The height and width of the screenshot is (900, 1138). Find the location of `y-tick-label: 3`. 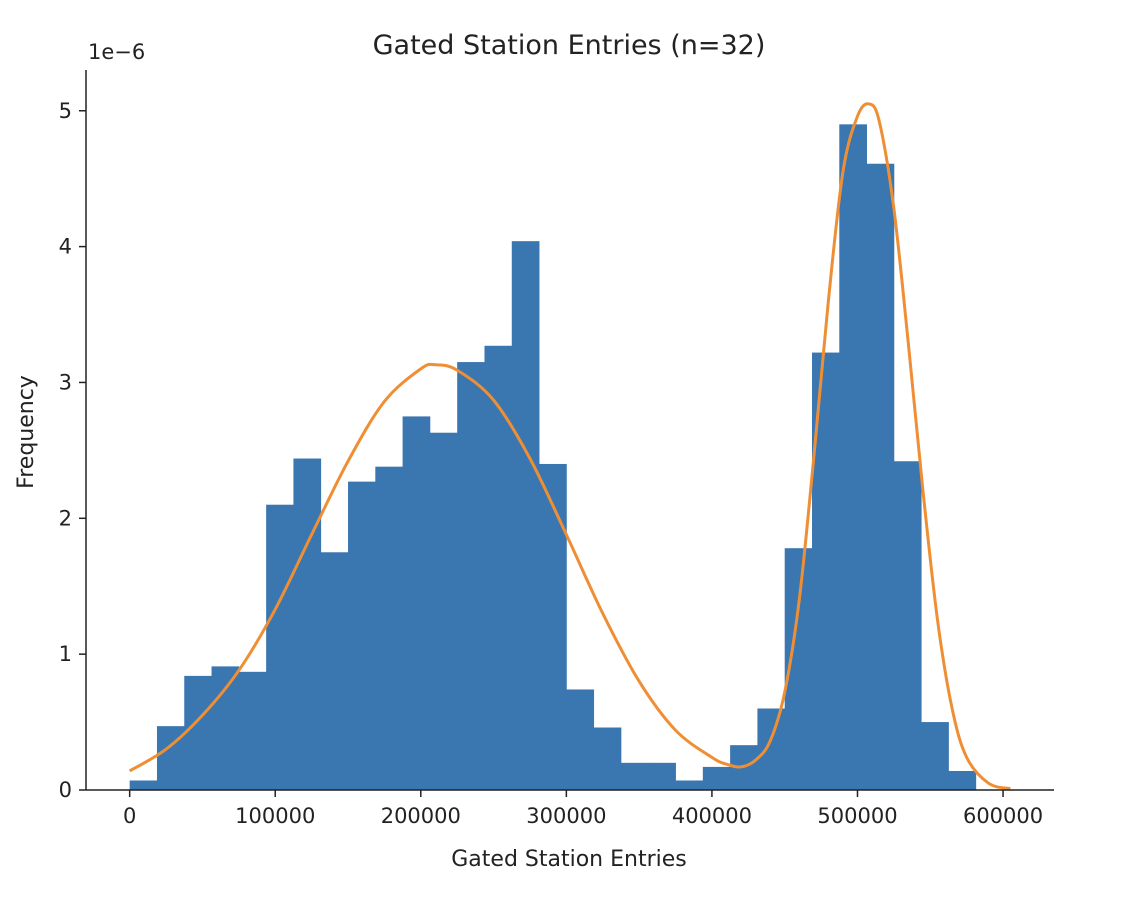

y-tick-label: 3 is located at coordinates (65, 382).